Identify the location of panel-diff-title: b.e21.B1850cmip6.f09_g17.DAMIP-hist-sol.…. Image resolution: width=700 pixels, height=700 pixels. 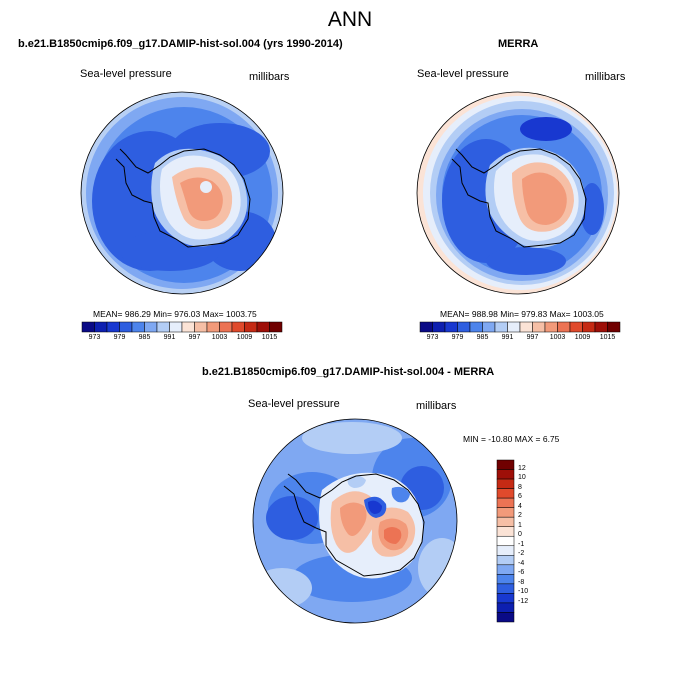
(348, 372).